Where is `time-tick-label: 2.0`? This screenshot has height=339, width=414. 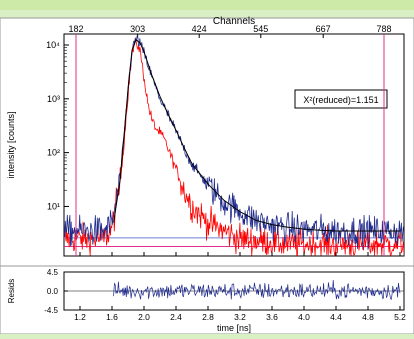 time-tick-label: 2.0 is located at coordinates (144, 317).